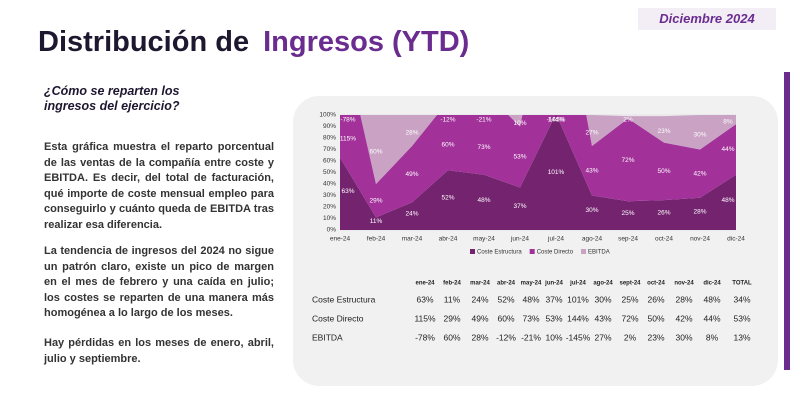  Describe the element at coordinates (451, 318) in the screenshot. I see `table-cell: 29%` at that location.